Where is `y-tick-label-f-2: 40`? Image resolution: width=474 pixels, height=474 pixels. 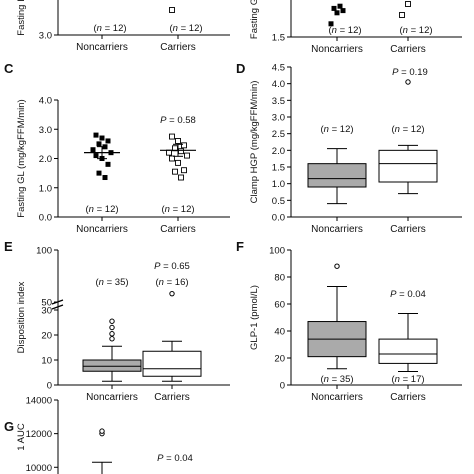
y-tick-label-f-2: 40 is located at coordinates (279, 332).